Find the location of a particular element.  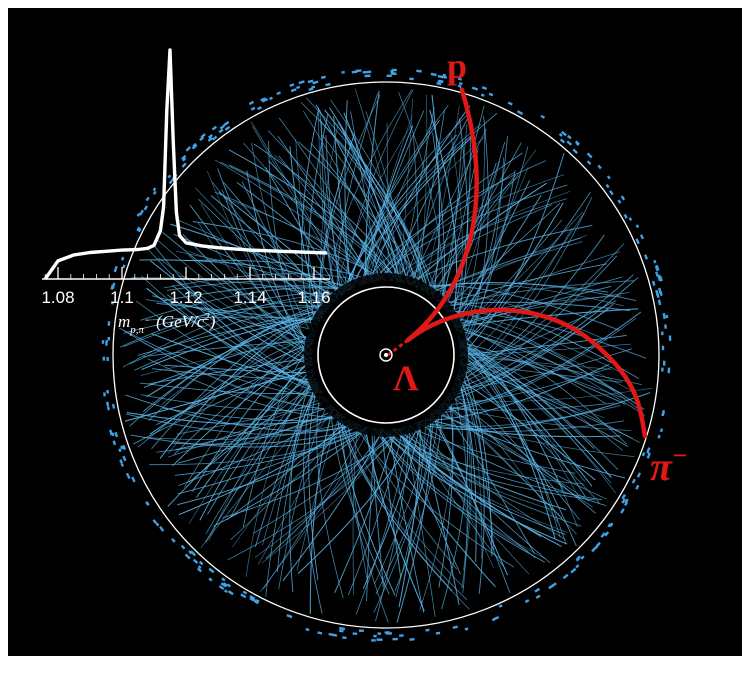

primary-vertex-outer is located at coordinates (386, 355).